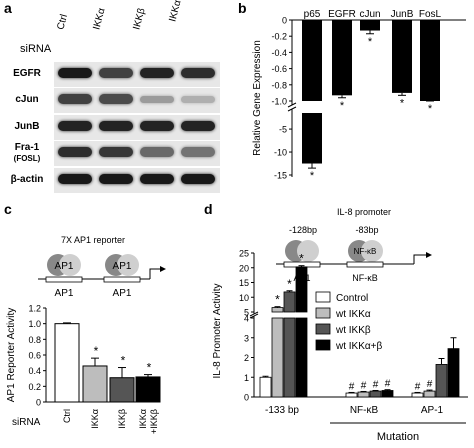  Describe the element at coordinates (246, 338) in the screenshot. I see `y-tick-label: 3` at that location.